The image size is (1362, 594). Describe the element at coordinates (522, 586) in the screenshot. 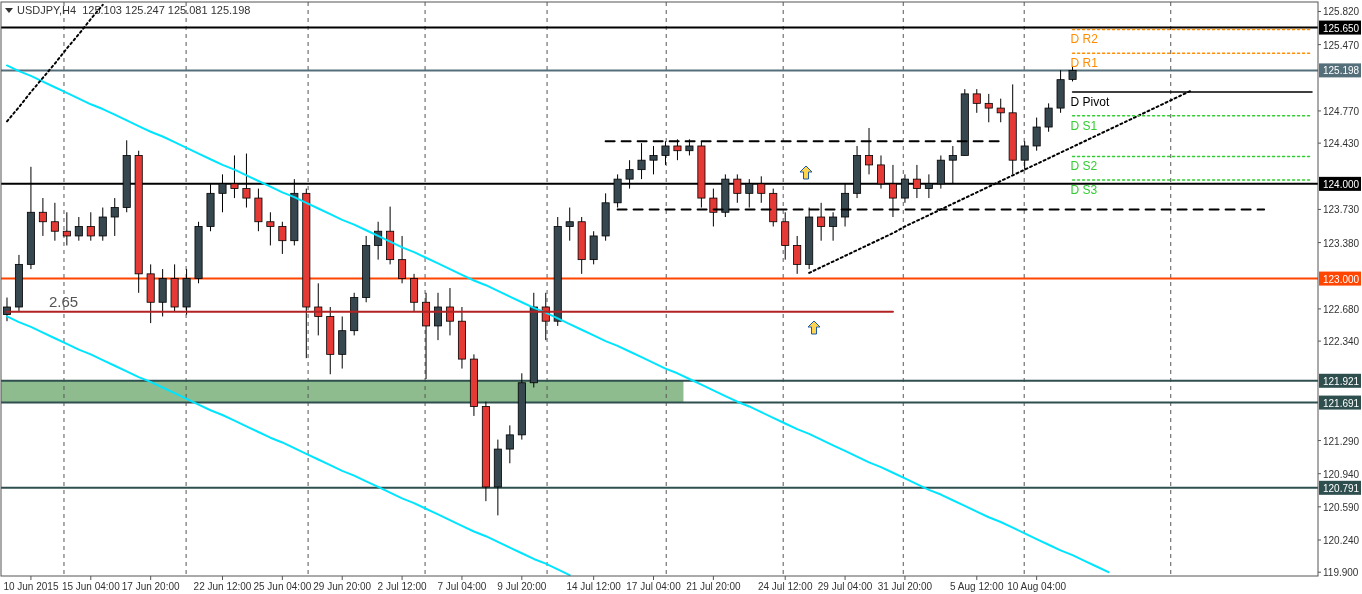

I see `x-tick-label: 9 Jul 20:00` at that location.